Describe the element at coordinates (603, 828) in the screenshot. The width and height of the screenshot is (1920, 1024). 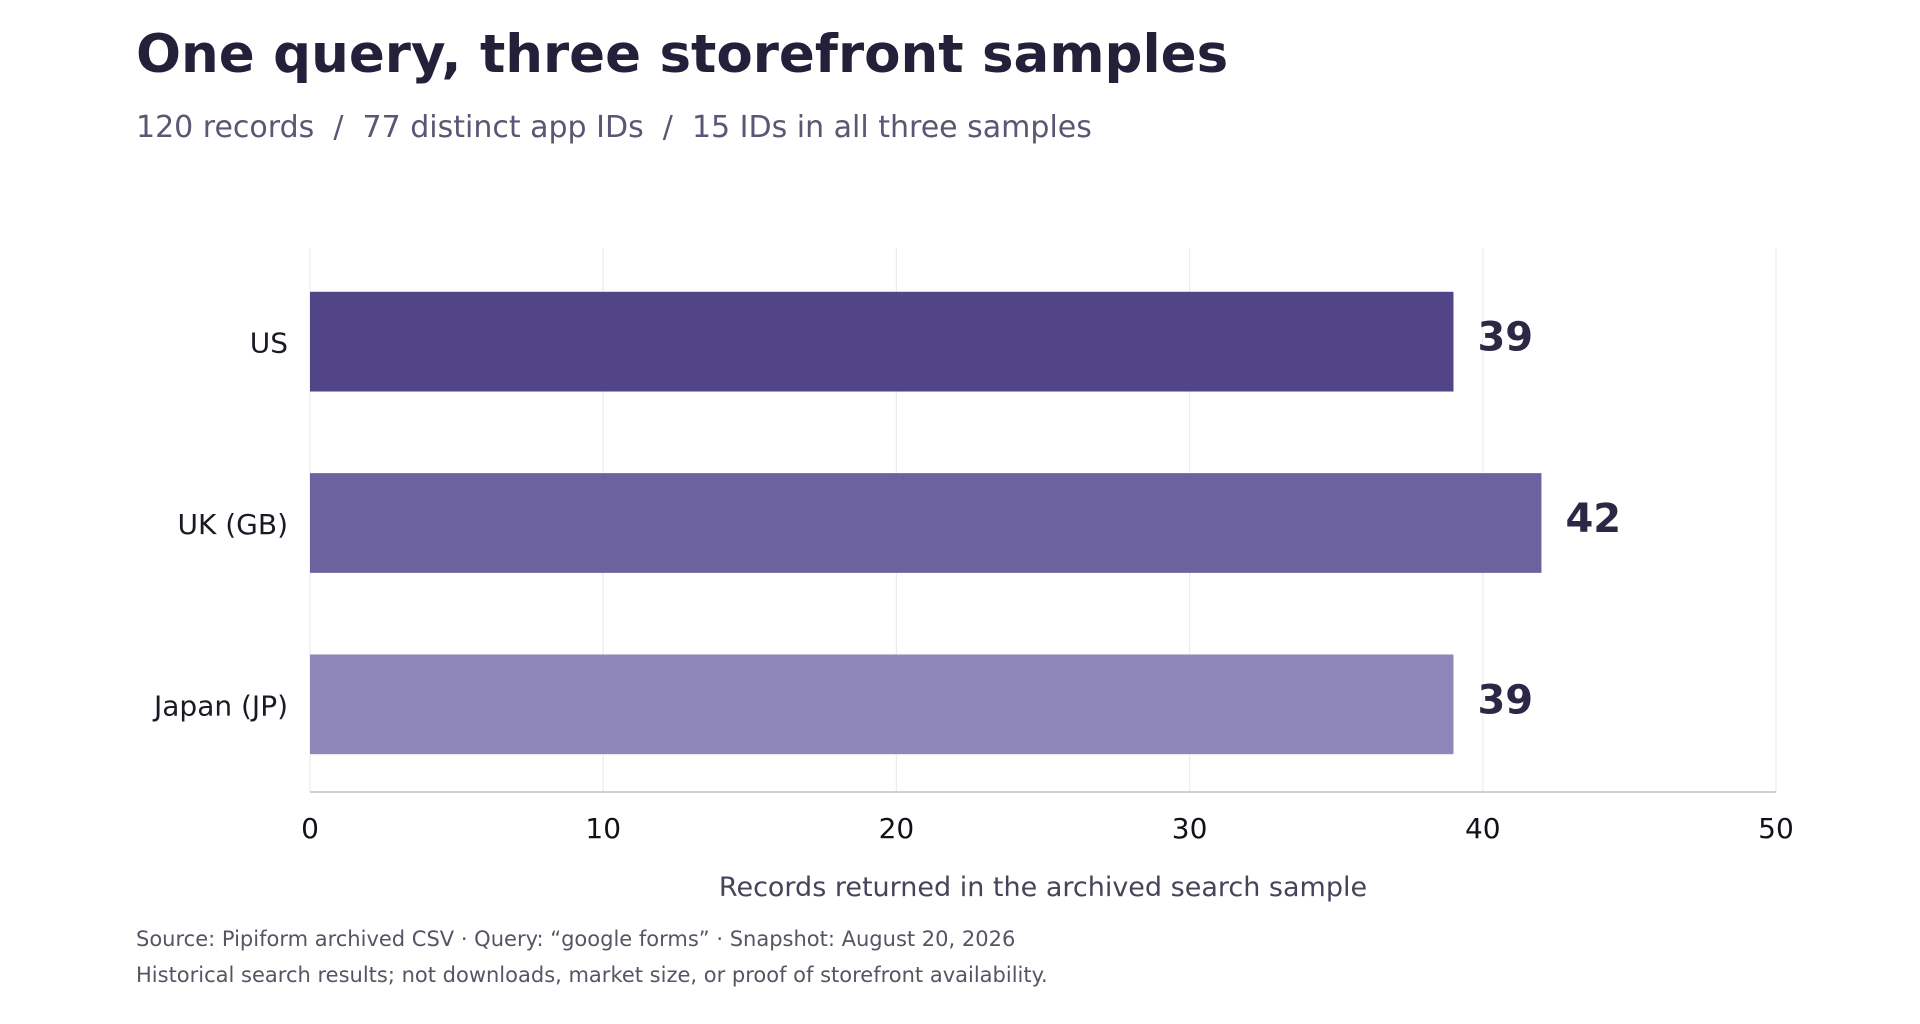
I see `x-tick-label-1: 10` at that location.